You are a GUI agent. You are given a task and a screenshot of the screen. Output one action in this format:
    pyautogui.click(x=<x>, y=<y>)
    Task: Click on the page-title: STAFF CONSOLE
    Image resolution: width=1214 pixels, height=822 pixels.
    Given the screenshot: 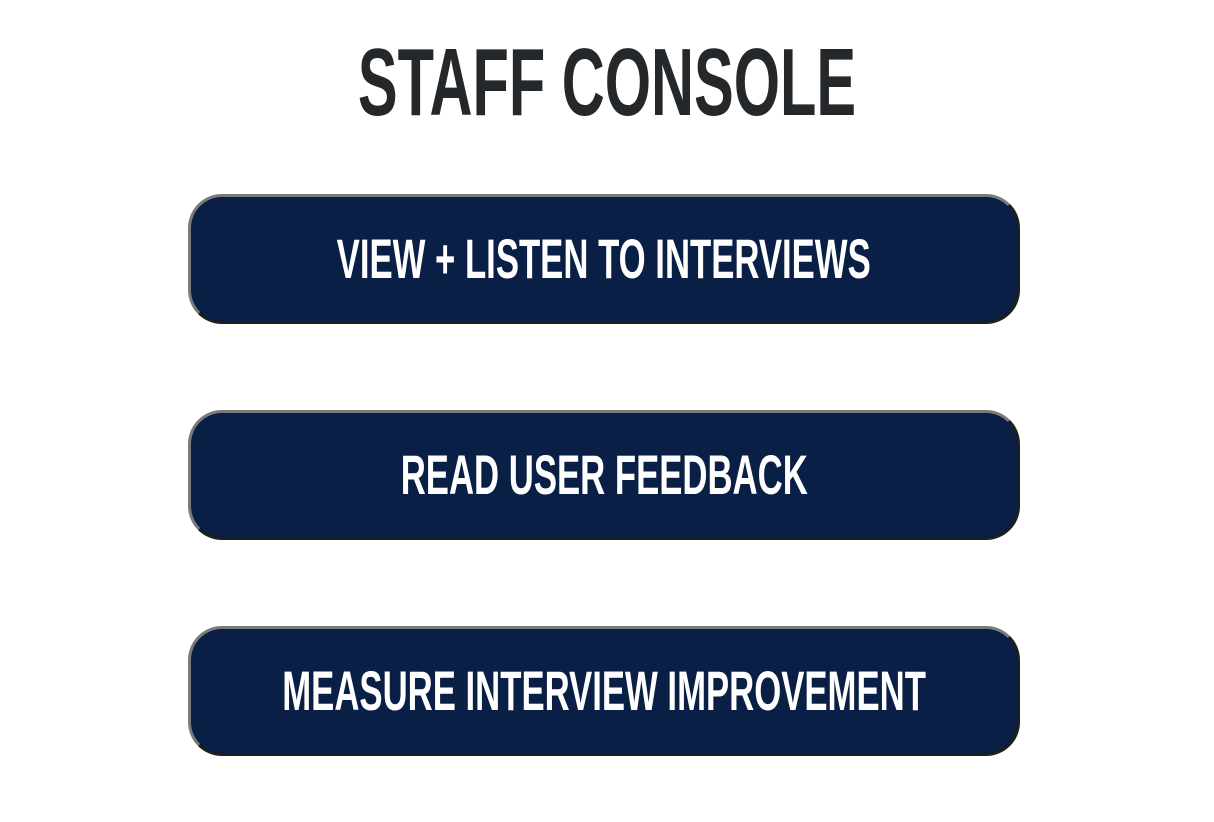 What is the action you would take?
    pyautogui.click(x=607, y=82)
    